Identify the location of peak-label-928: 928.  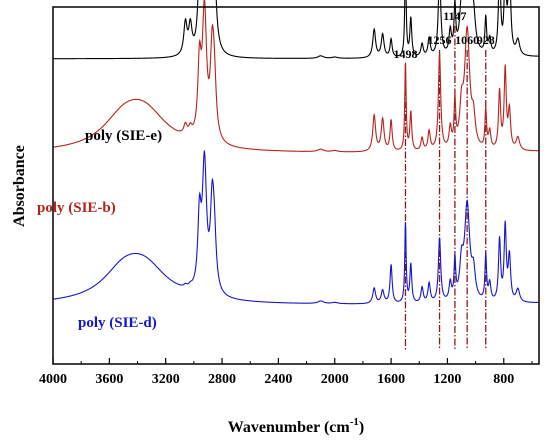
(486, 40).